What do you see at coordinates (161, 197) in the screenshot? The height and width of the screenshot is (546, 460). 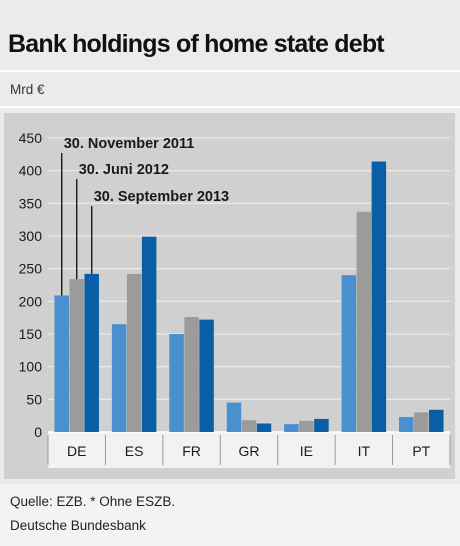 I see `legend-label: 30. September 2013` at bounding box center [161, 197].